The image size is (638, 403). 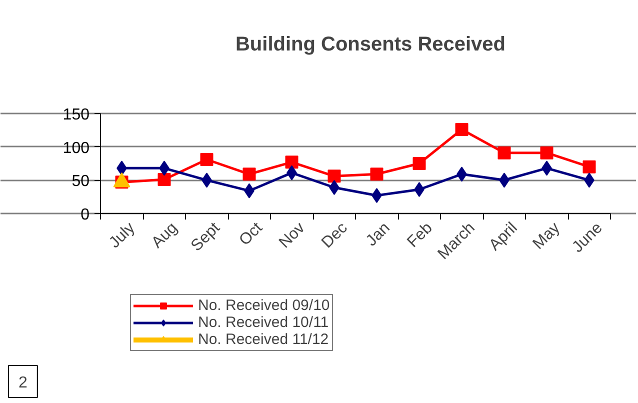 What do you see at coordinates (378, 234) in the screenshot?
I see `x-tick-label: Jan` at bounding box center [378, 234].